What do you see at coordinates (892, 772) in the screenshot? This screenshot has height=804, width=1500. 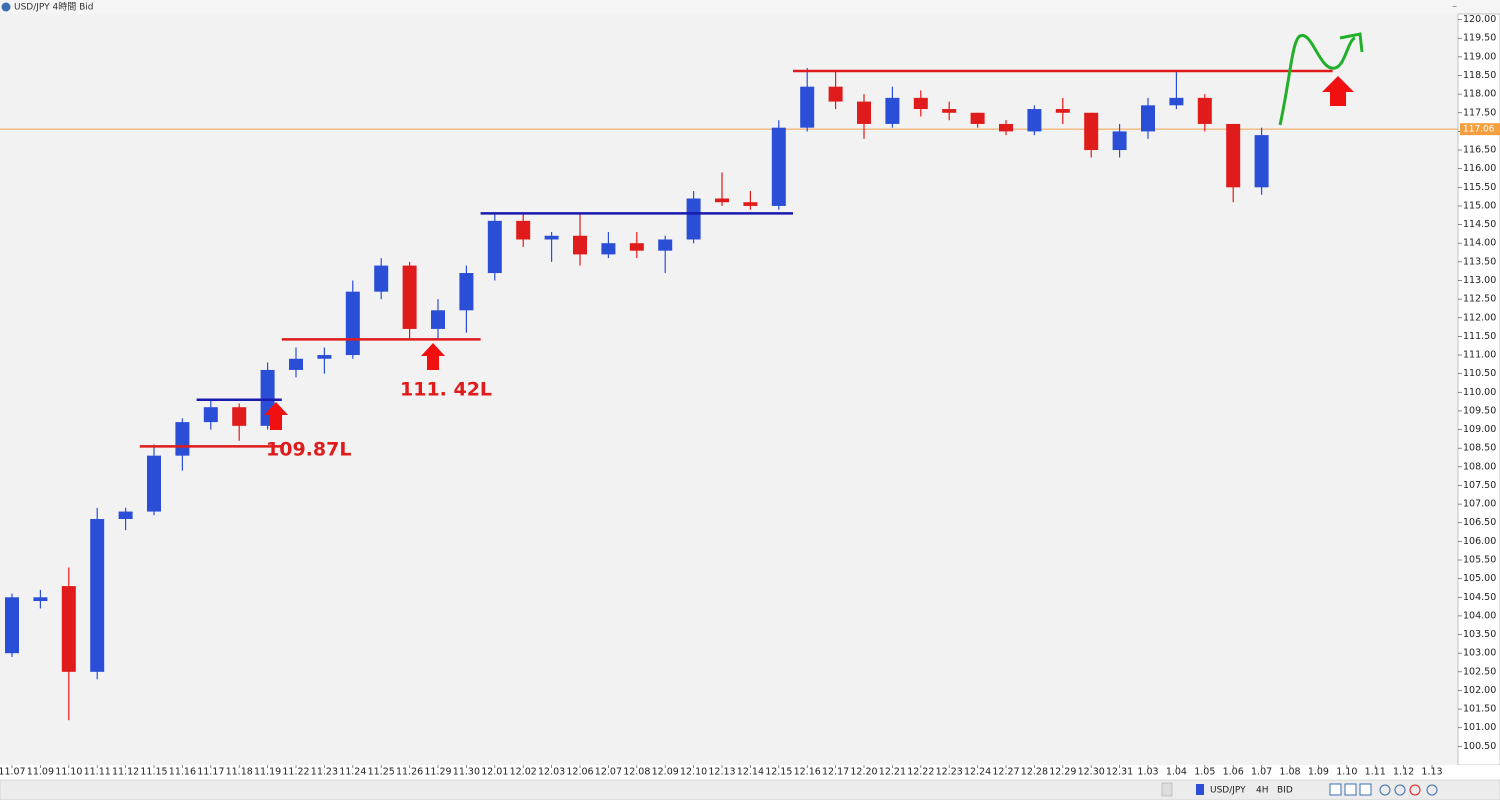 I see `x-tick-label: 12.21` at bounding box center [892, 772].